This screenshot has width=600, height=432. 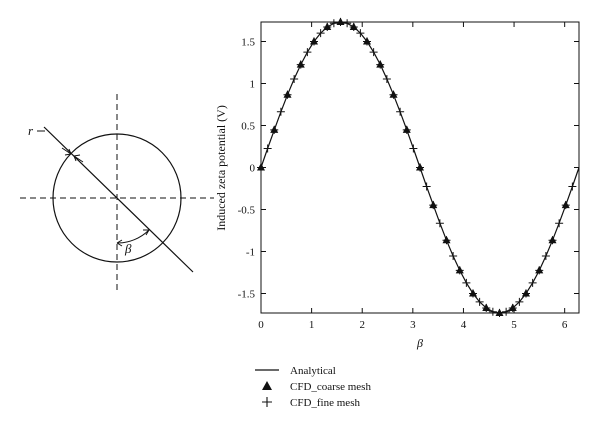 I want to click on angle-label: β, so click(x=128, y=248).